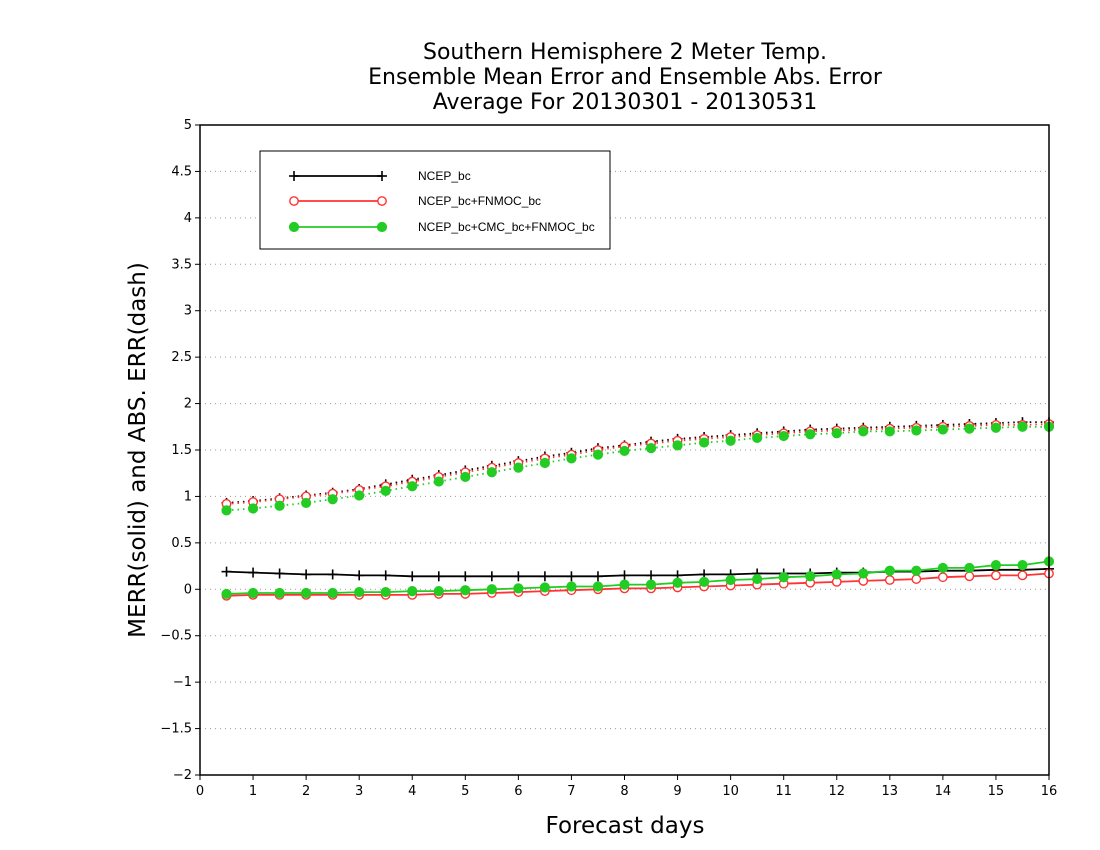  What do you see at coordinates (182, 682) in the screenshot?
I see `y-tick-label: −1` at bounding box center [182, 682].